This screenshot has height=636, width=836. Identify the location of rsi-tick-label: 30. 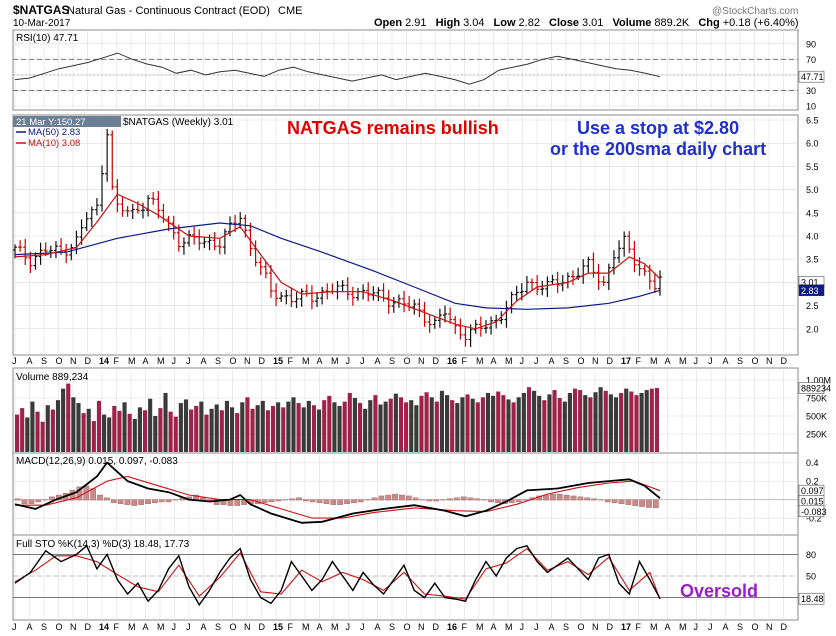
(811, 91).